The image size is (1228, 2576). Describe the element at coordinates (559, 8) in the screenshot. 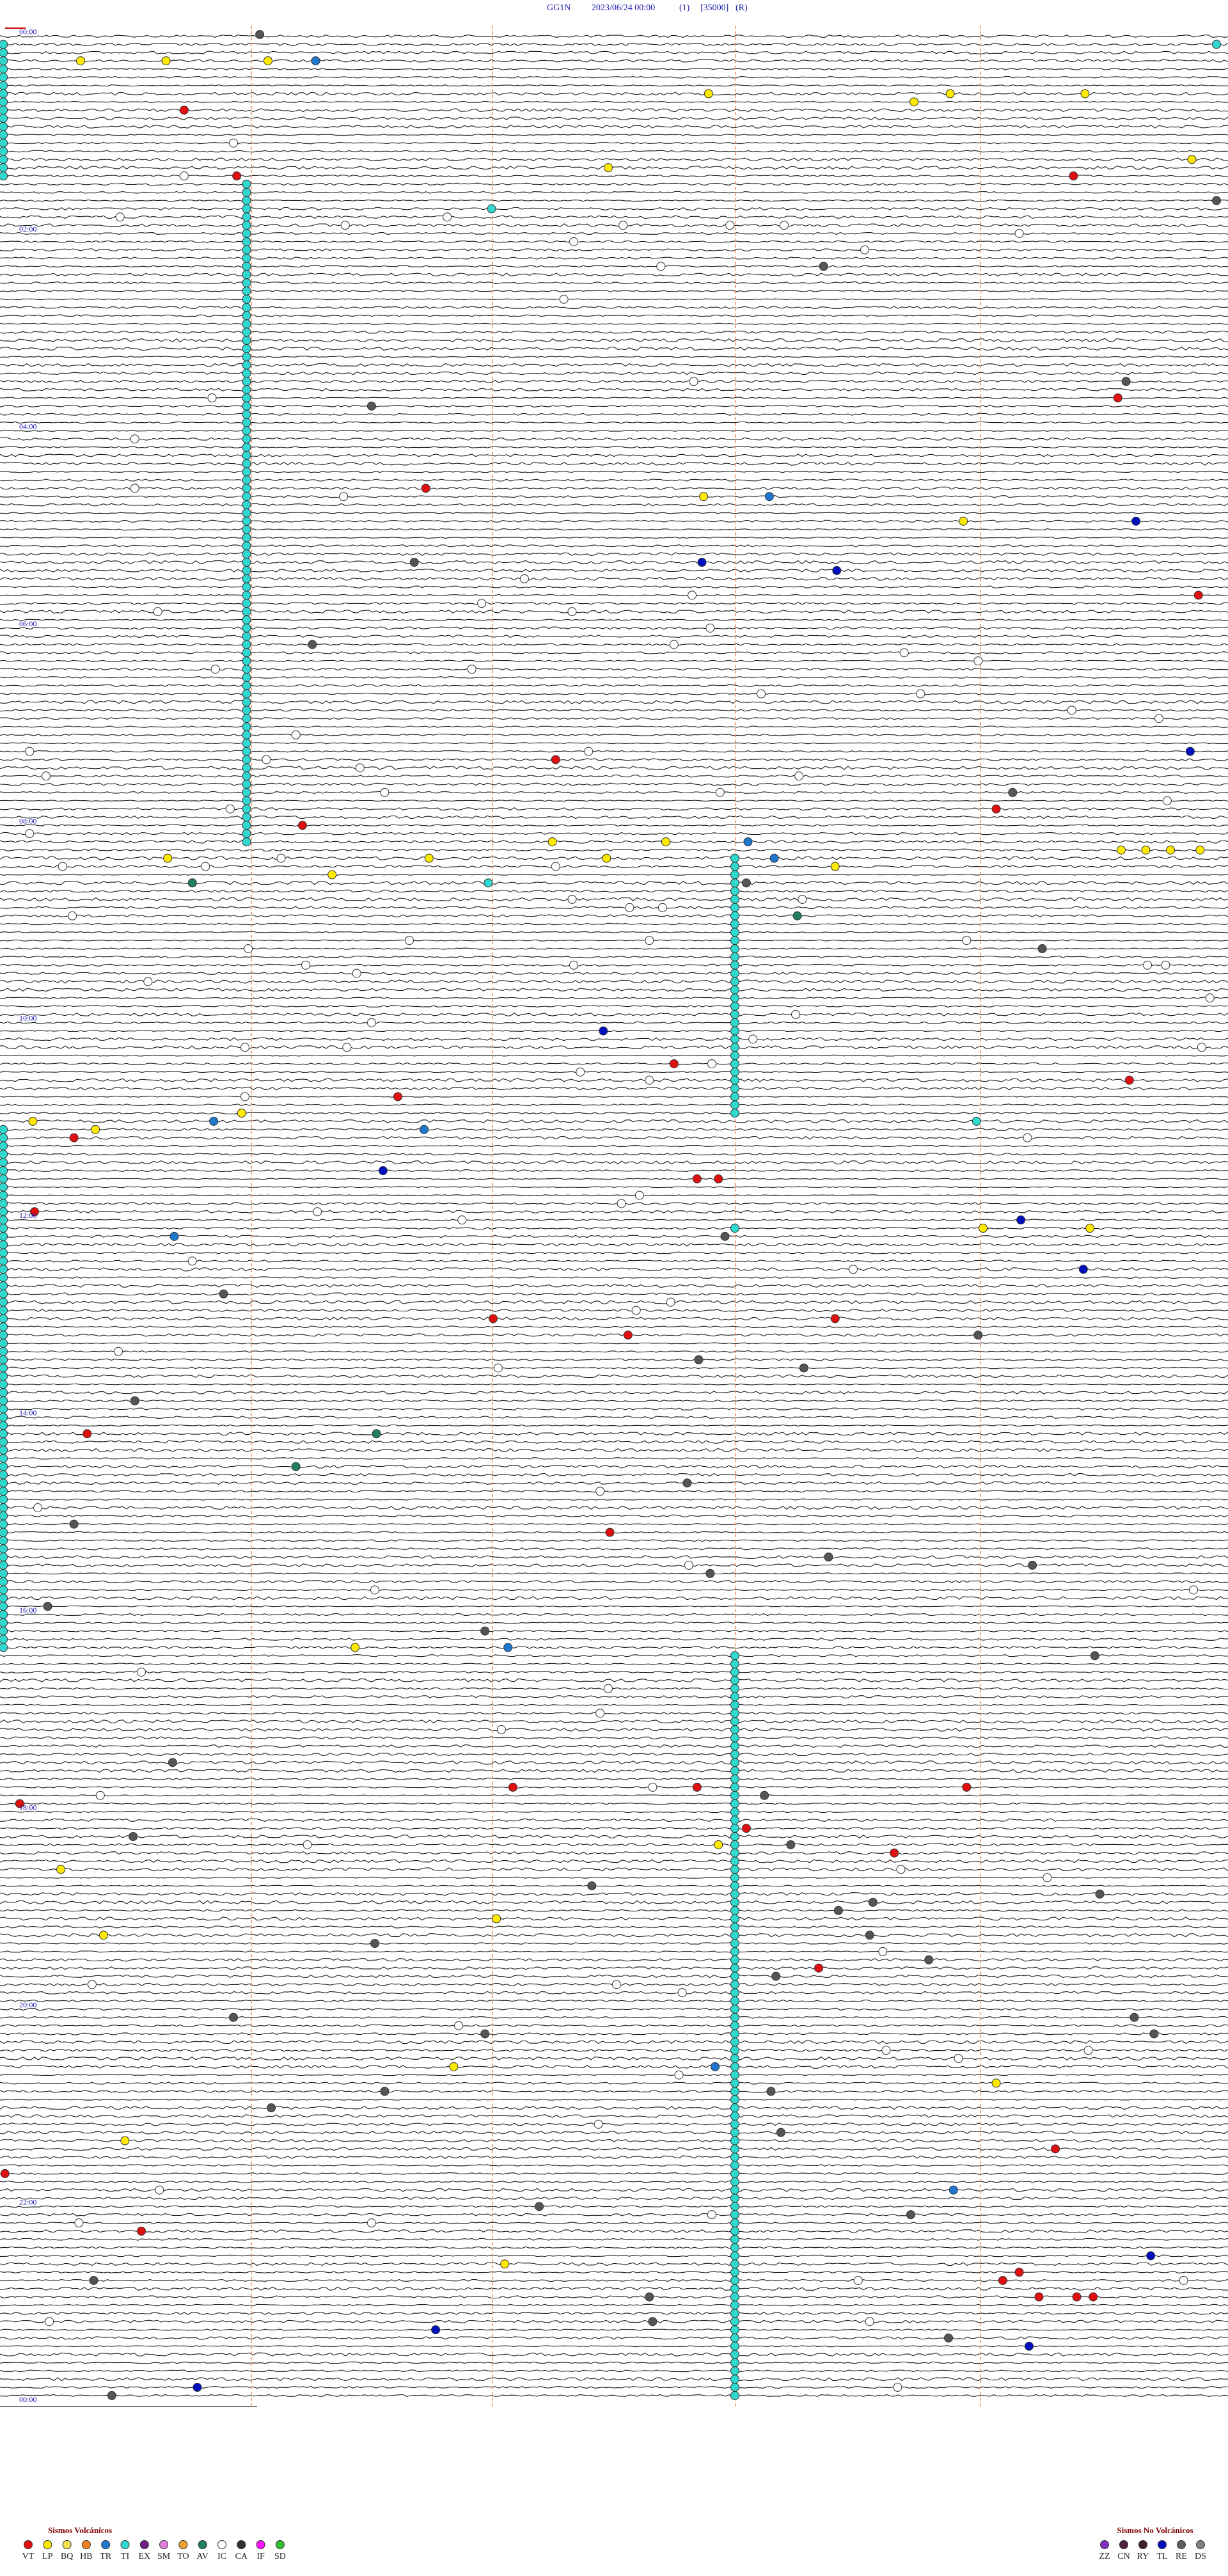

I see `station: GG1N` at that location.